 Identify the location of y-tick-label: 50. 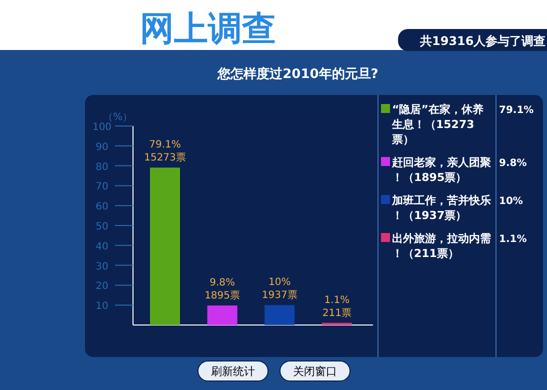
(102, 227).